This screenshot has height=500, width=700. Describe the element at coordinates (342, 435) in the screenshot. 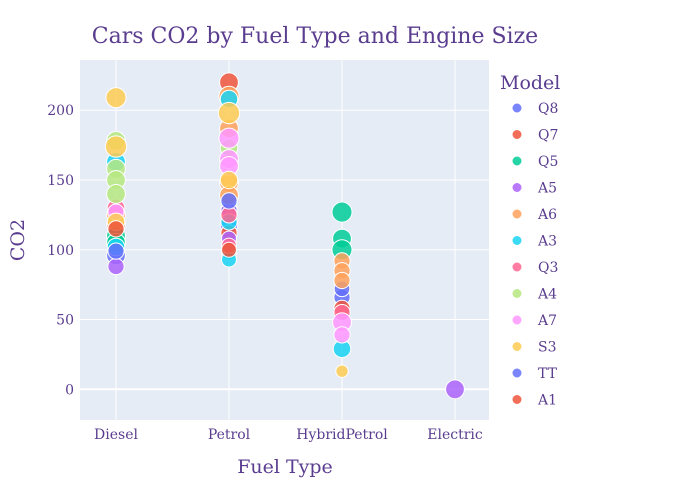

I see `x-tick-label: HybridPetrol` at that location.